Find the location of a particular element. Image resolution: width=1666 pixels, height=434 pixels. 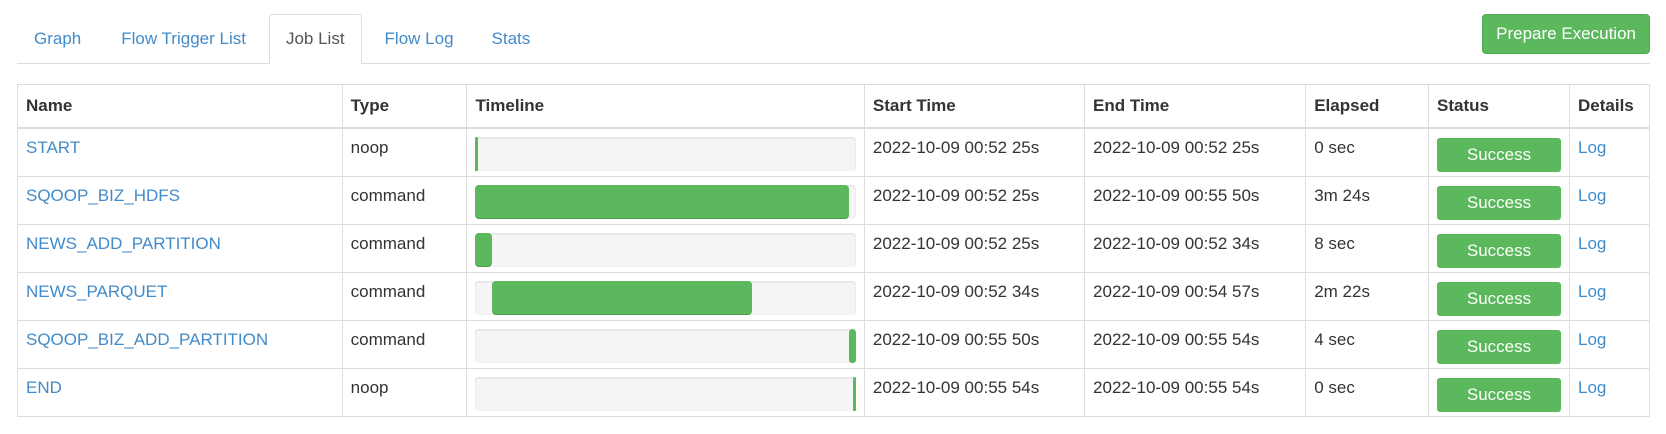

end-time: 2022-10-09 00:52 34s is located at coordinates (1195, 248).